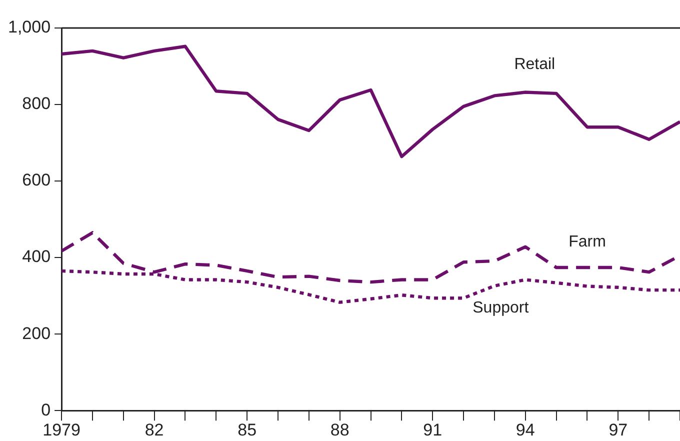  Describe the element at coordinates (247, 430) in the screenshot. I see `x-tick-label: 85` at that location.